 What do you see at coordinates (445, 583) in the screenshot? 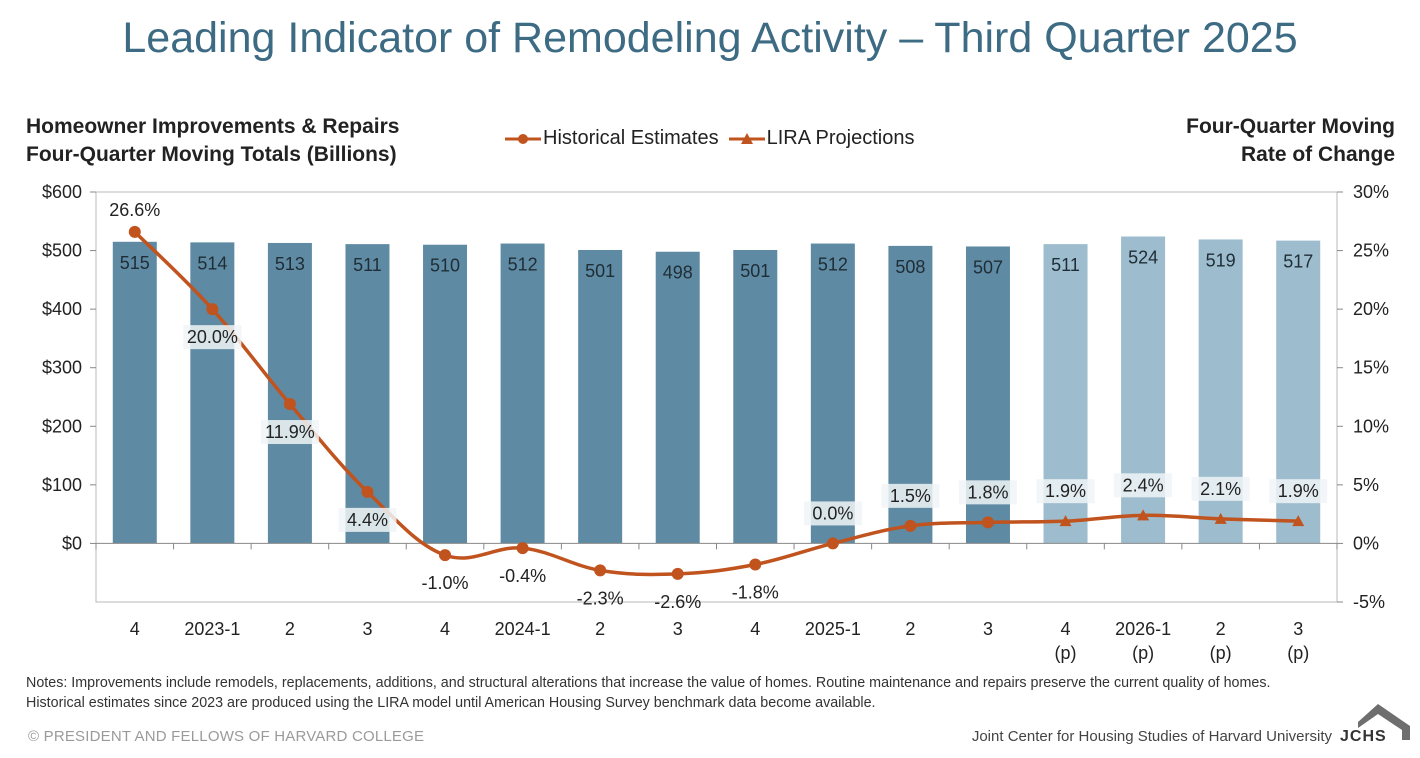
I see `pct-value-label: -1.0%` at bounding box center [445, 583].